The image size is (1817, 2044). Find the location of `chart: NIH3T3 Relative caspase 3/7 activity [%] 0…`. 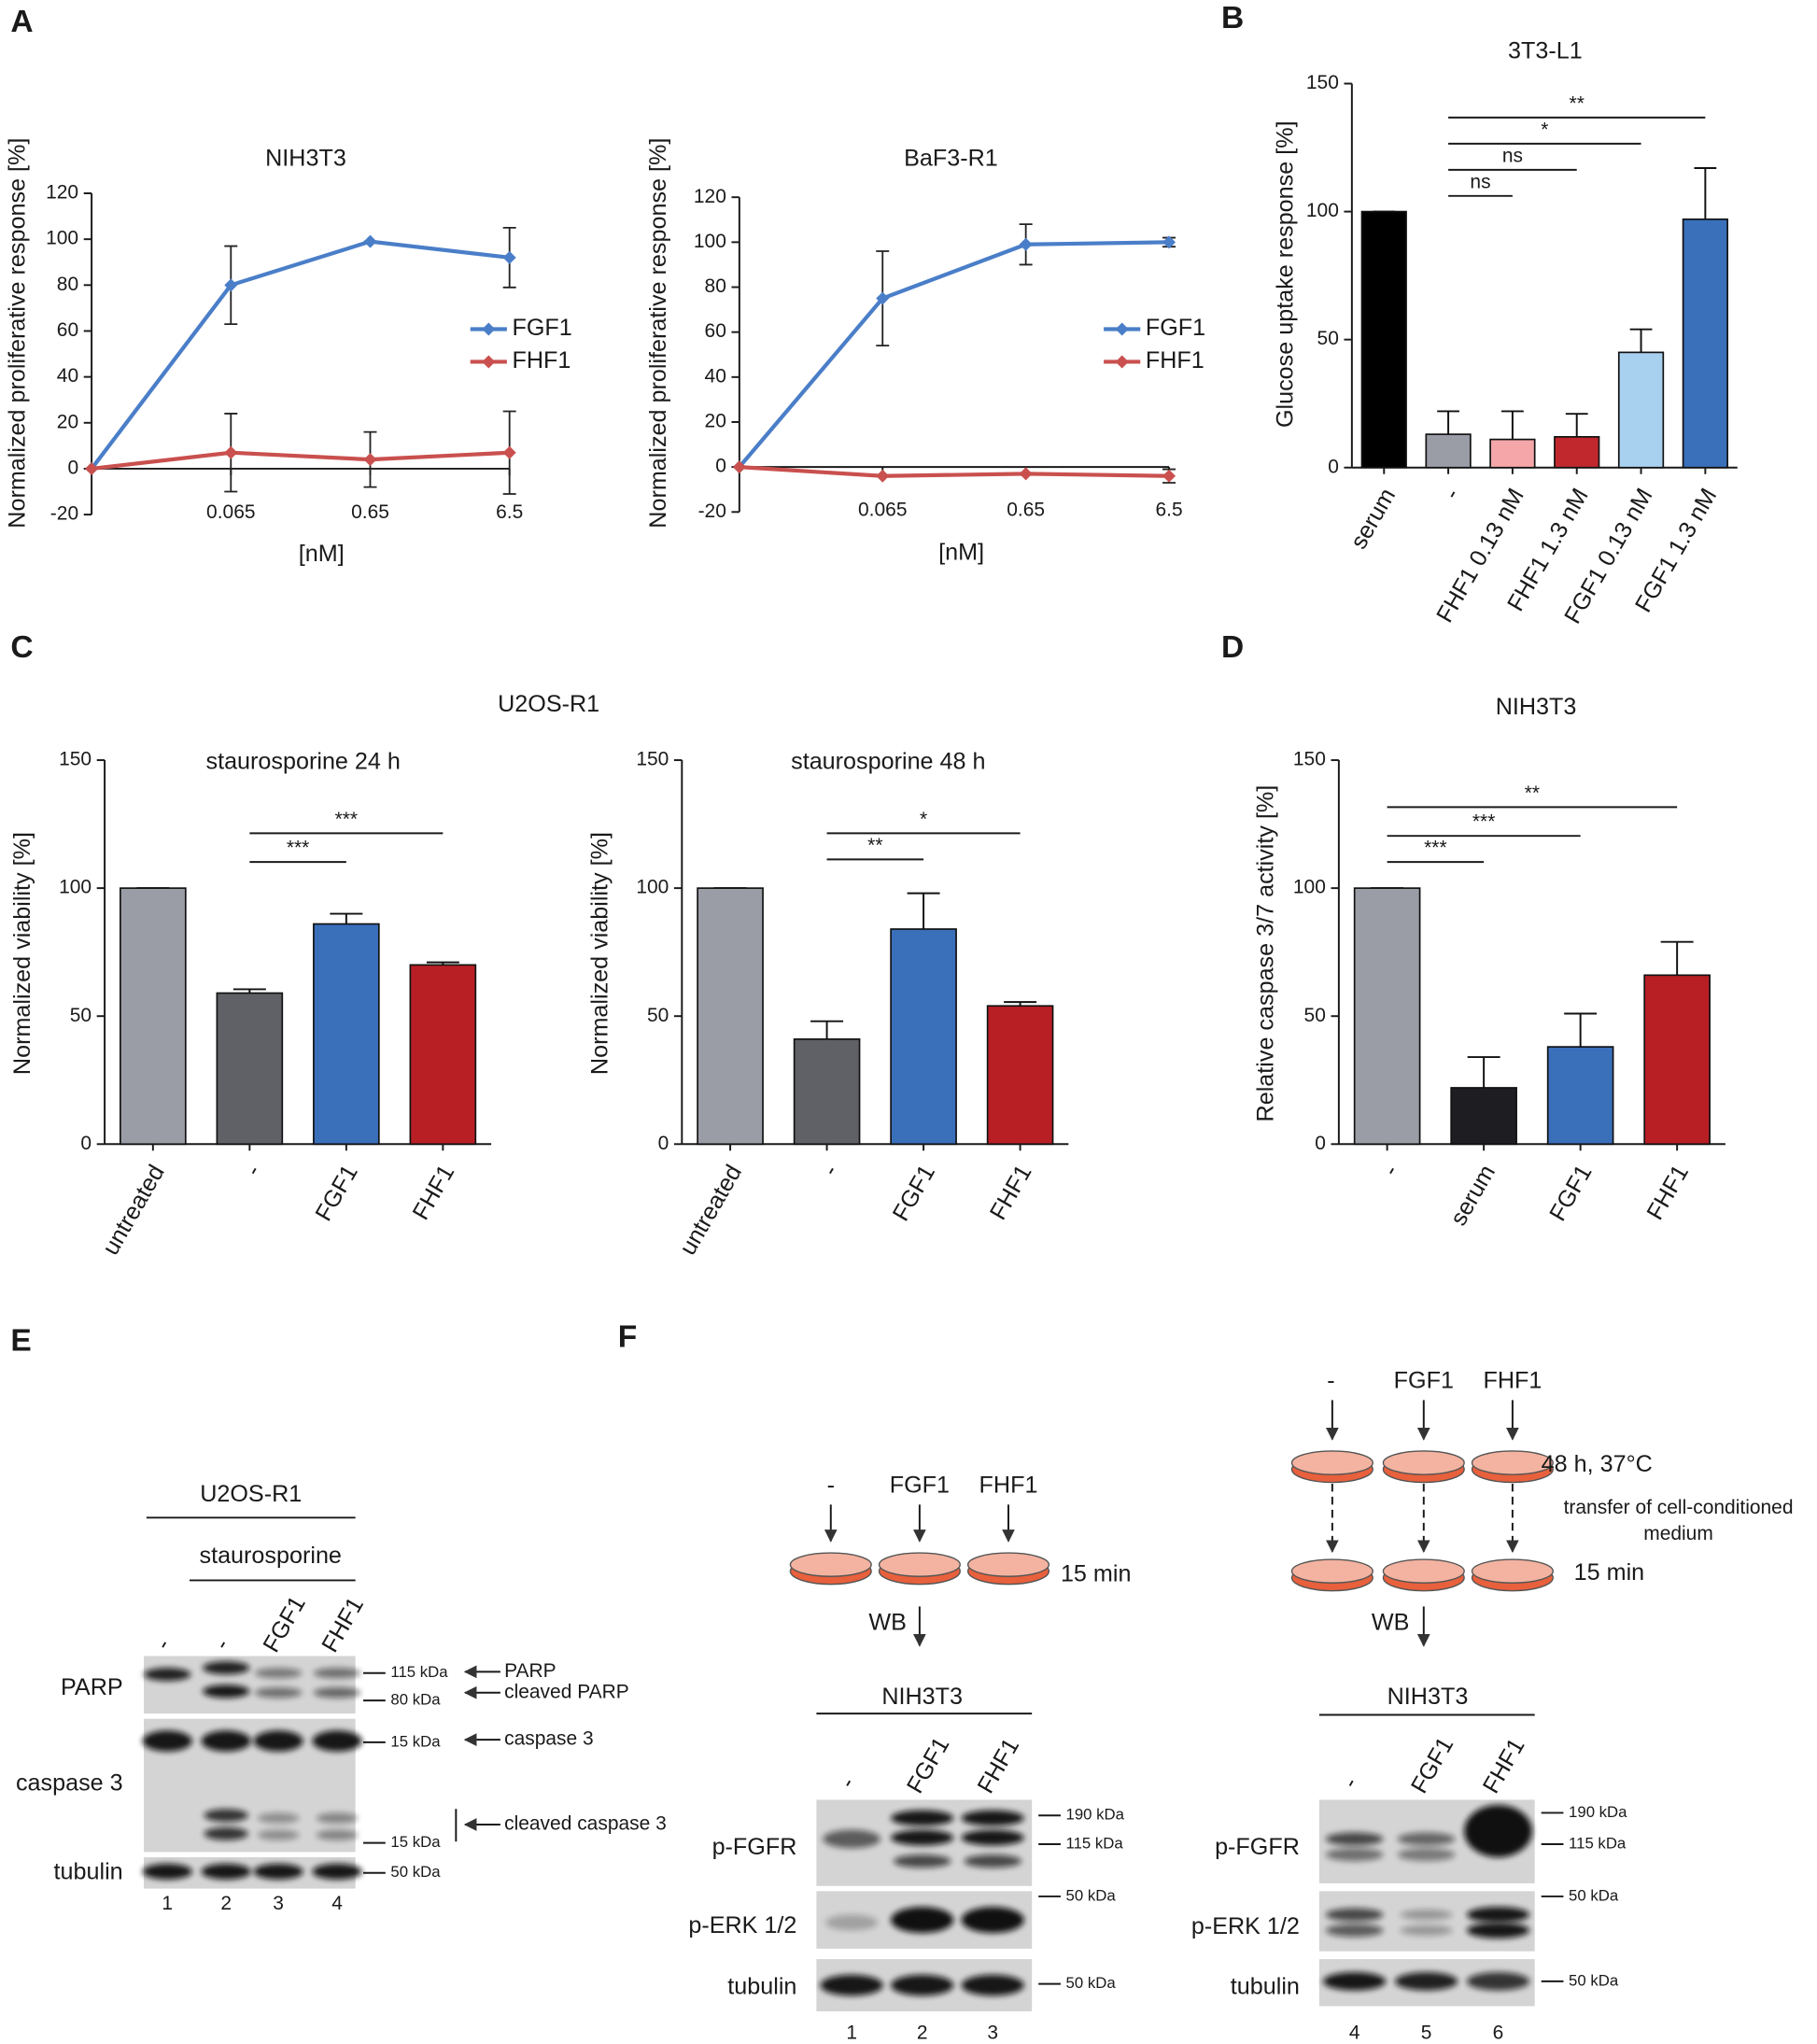

chart: NIH3T3 Relative caspase 3/7 activity [%] 0… is located at coordinates (1489, 962).